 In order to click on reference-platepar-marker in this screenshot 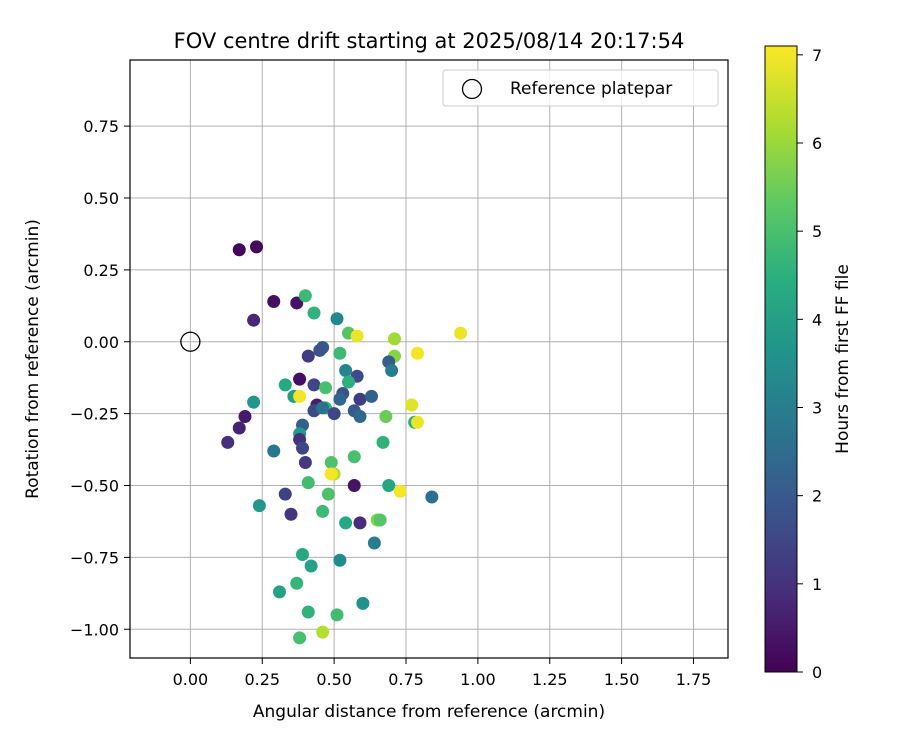, I will do `click(190, 341)`.